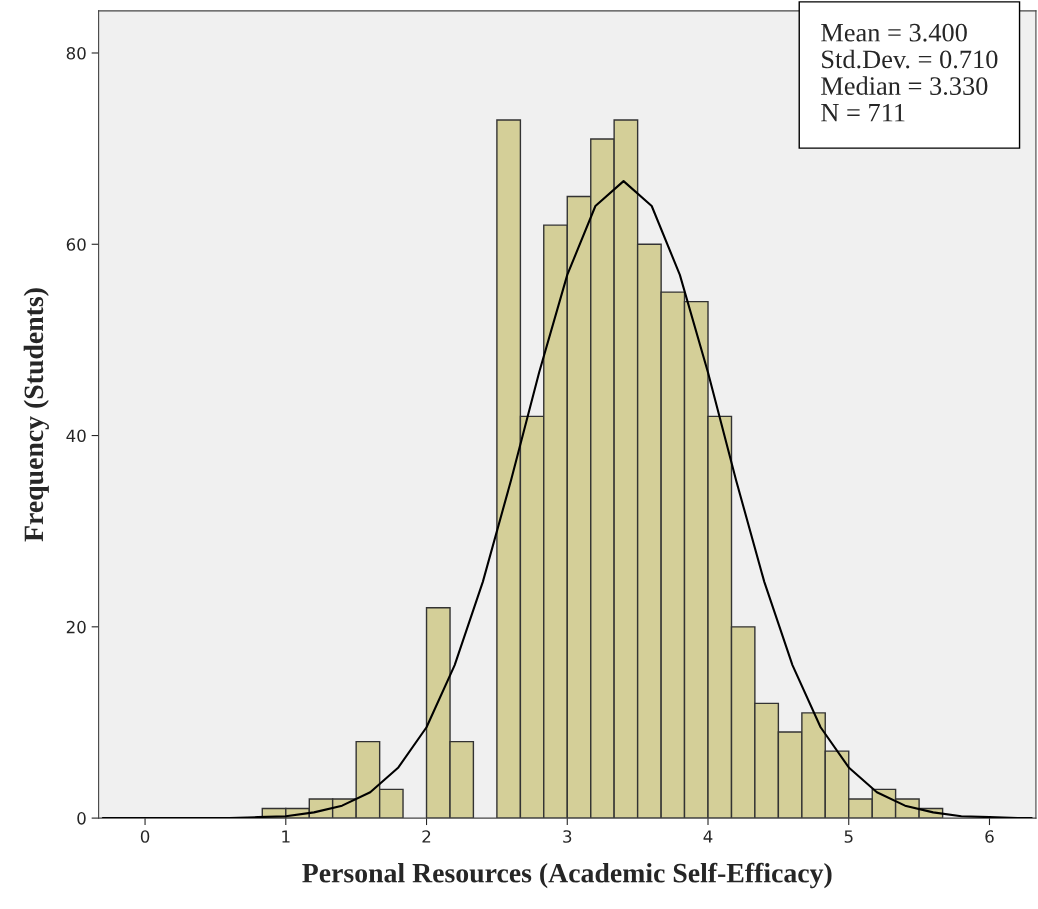 The height and width of the screenshot is (909, 1038). I want to click on y-tick-label: 0, so click(81, 818).